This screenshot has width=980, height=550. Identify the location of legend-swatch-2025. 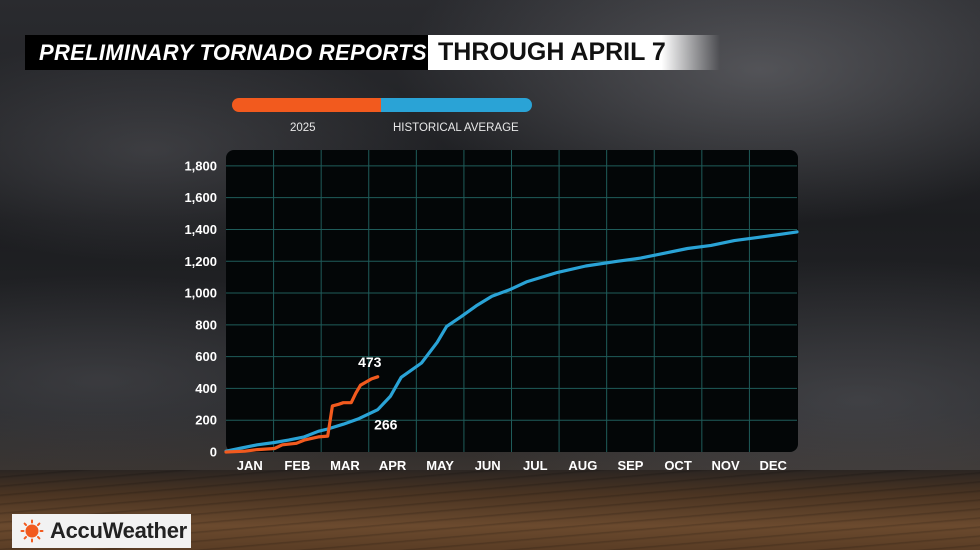
(308, 105).